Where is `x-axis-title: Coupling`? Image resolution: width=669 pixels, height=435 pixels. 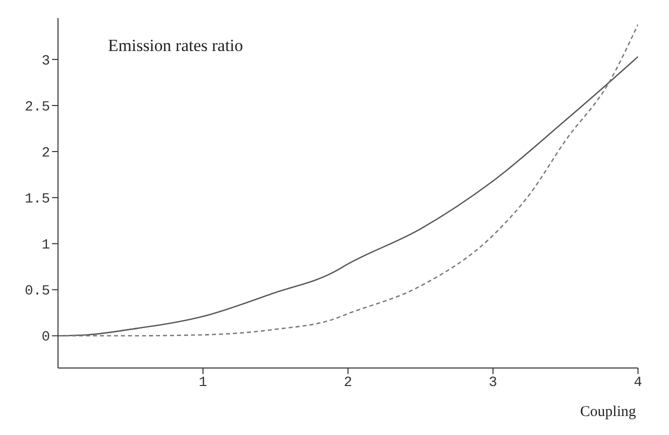 x-axis-title: Coupling is located at coordinates (608, 412).